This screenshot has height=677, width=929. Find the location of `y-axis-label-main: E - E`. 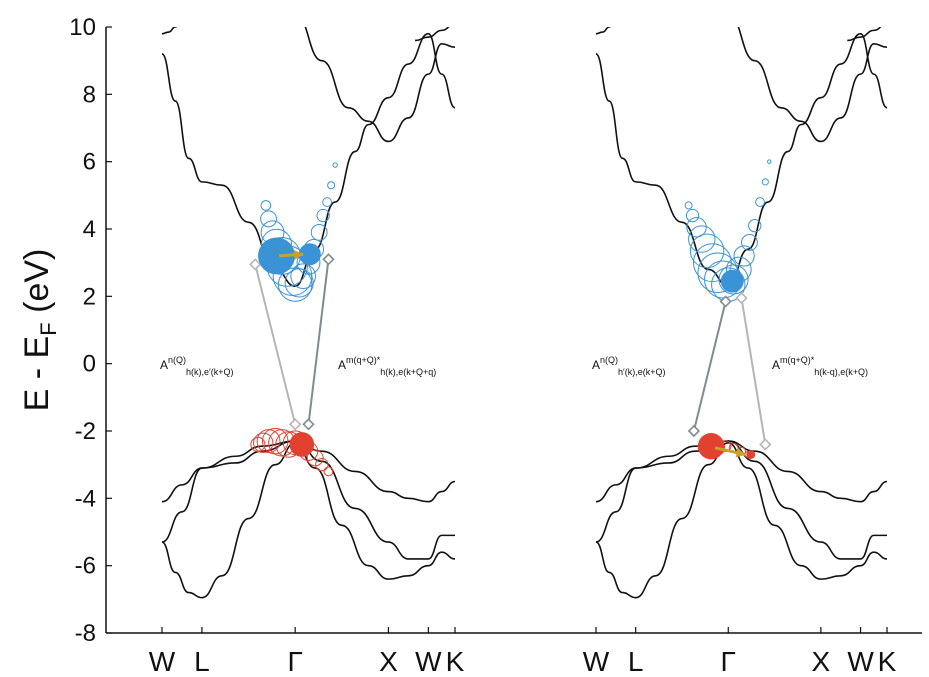

y-axis-label-main: E - E is located at coordinates (37, 374).